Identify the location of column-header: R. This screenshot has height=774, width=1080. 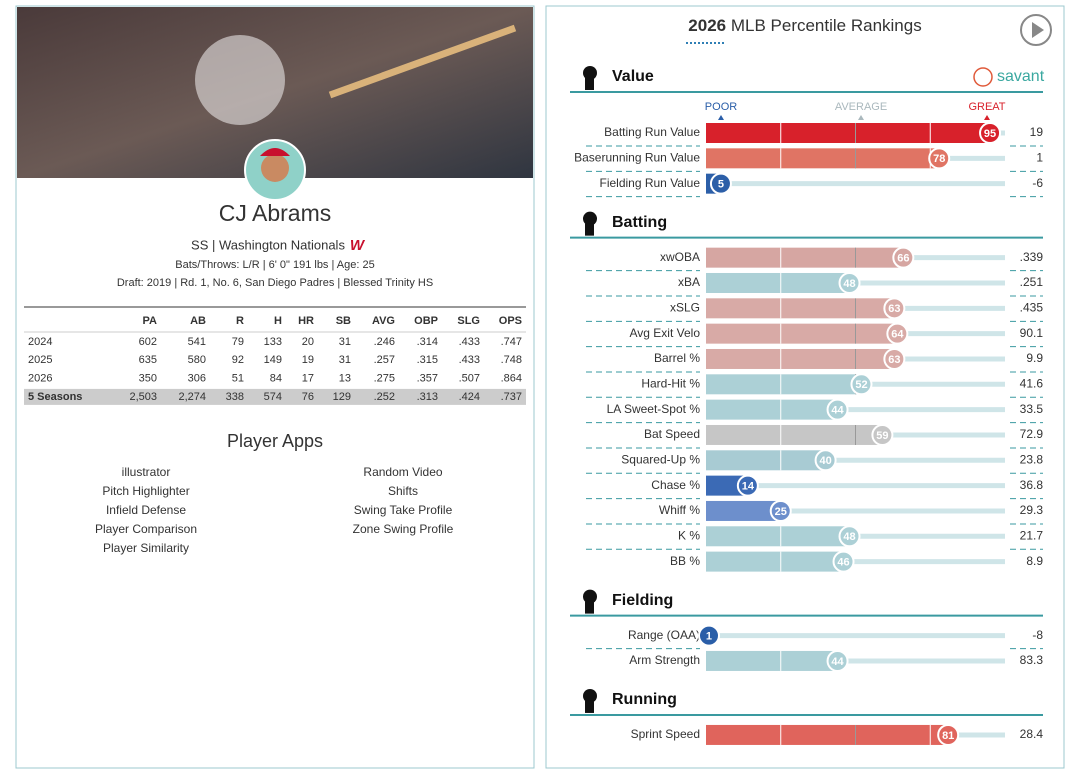
(240, 321).